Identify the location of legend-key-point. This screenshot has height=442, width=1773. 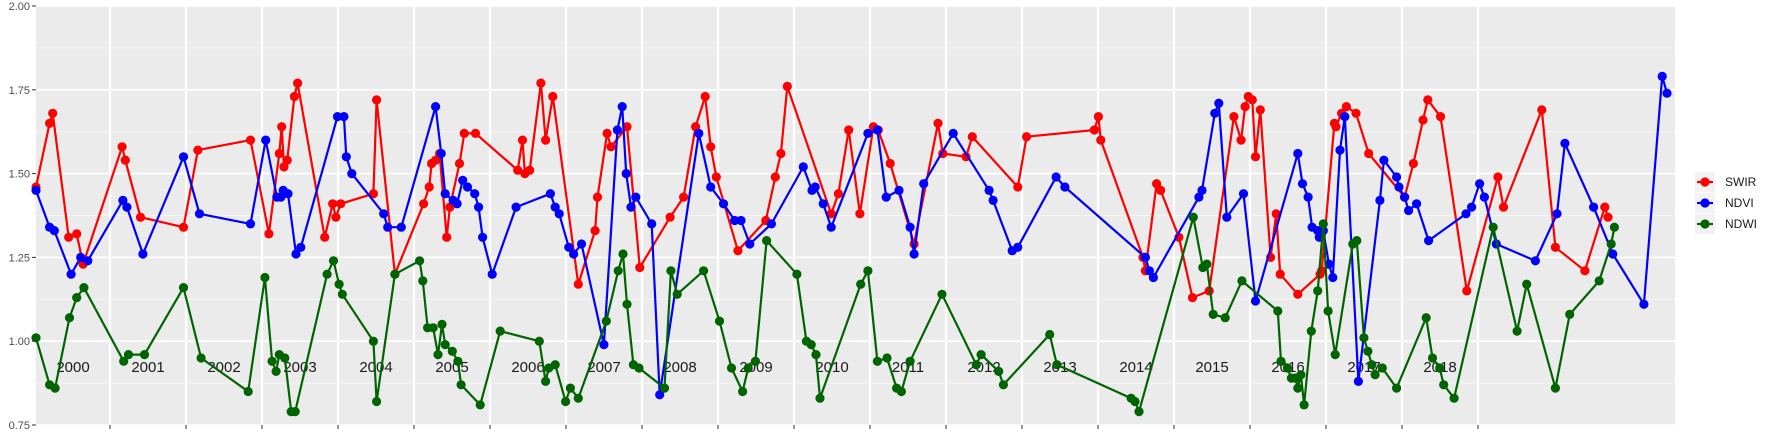
(1705, 182).